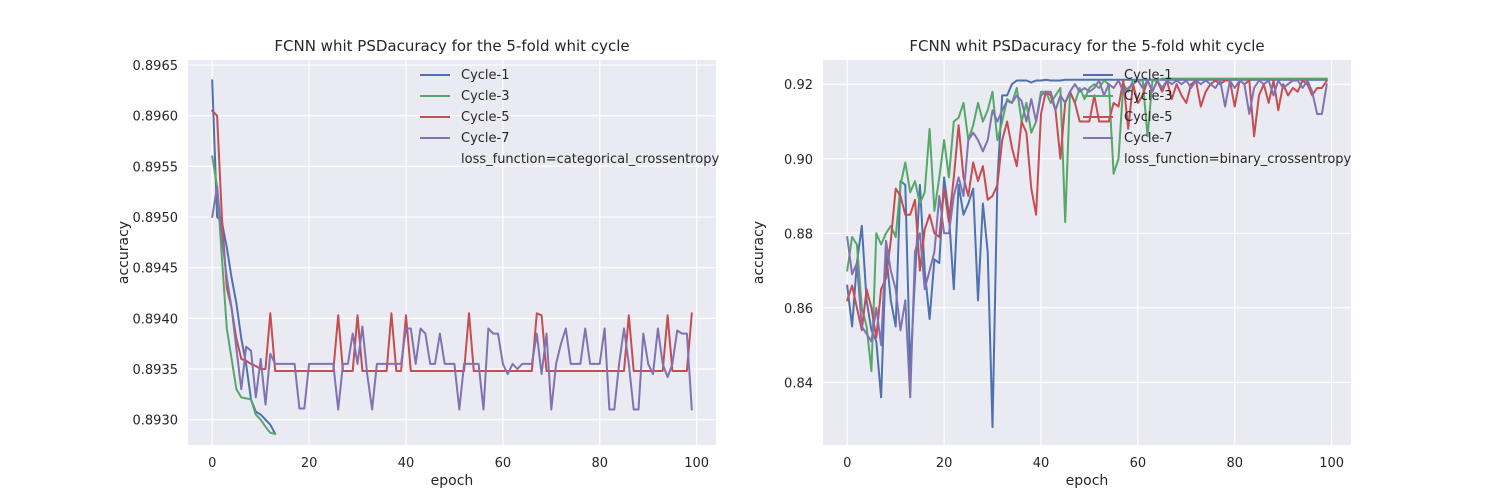  I want to click on y-tick-label: 0.92, so click(798, 85).